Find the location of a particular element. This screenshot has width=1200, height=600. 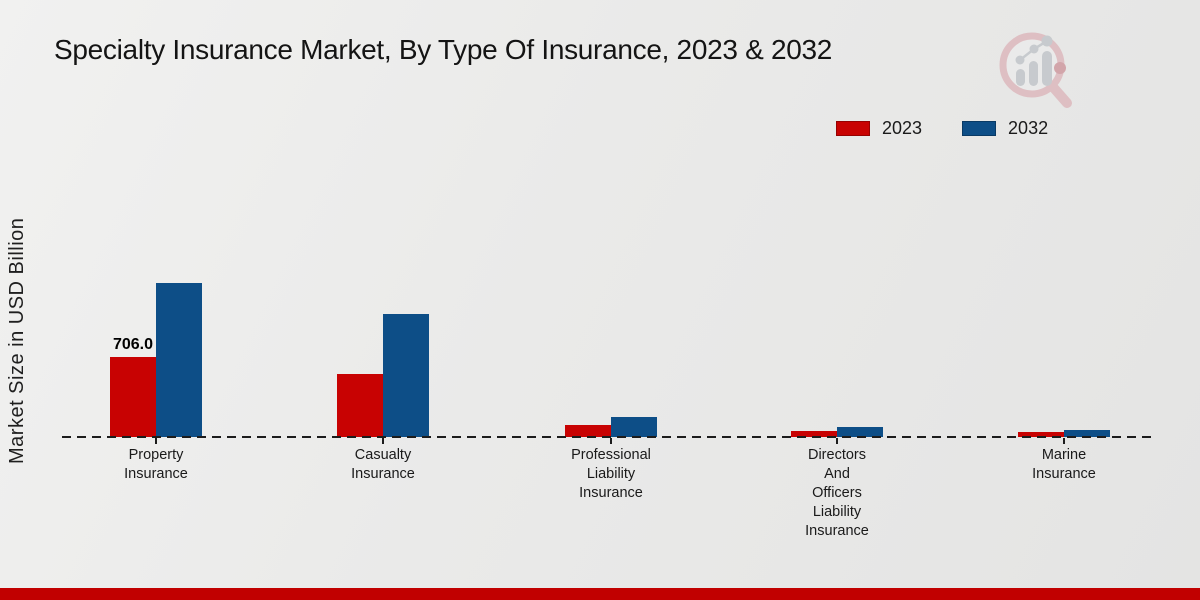

bar-2023-marine-insurance is located at coordinates (1041, 434).